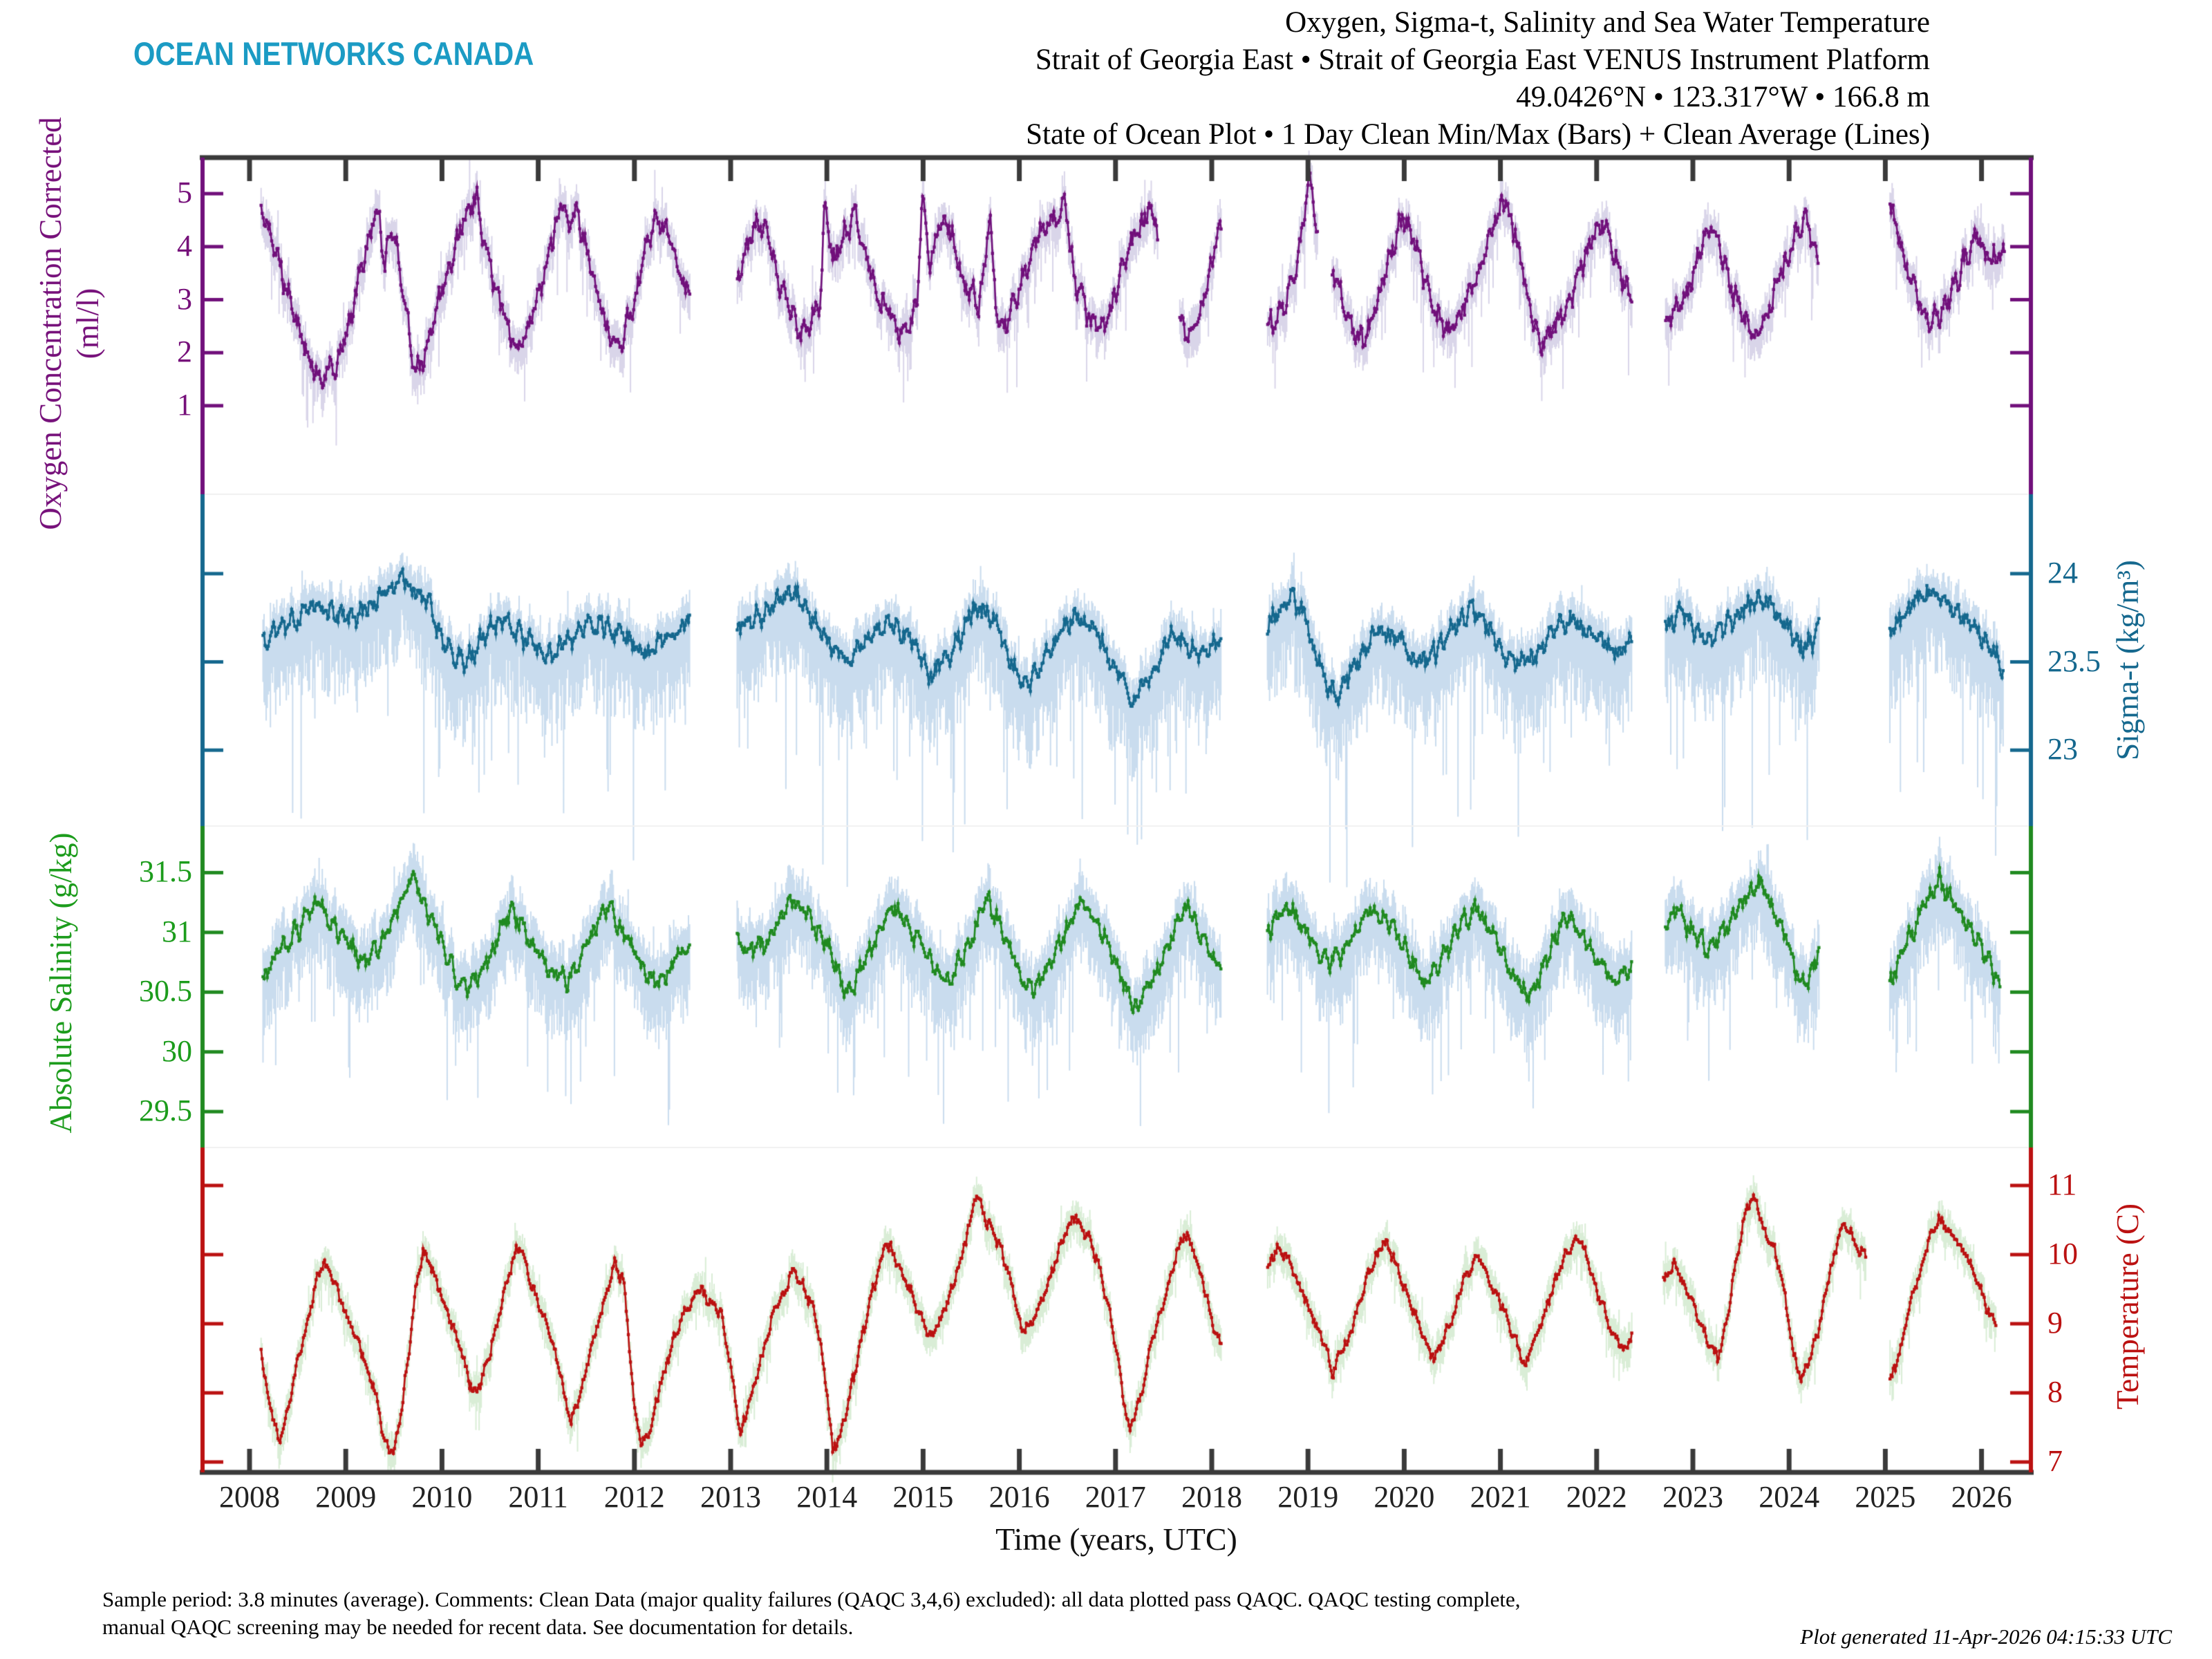 The height and width of the screenshot is (1659, 2212). Describe the element at coordinates (1115, 1497) in the screenshot. I see `x-tick-label: 2017` at that location.